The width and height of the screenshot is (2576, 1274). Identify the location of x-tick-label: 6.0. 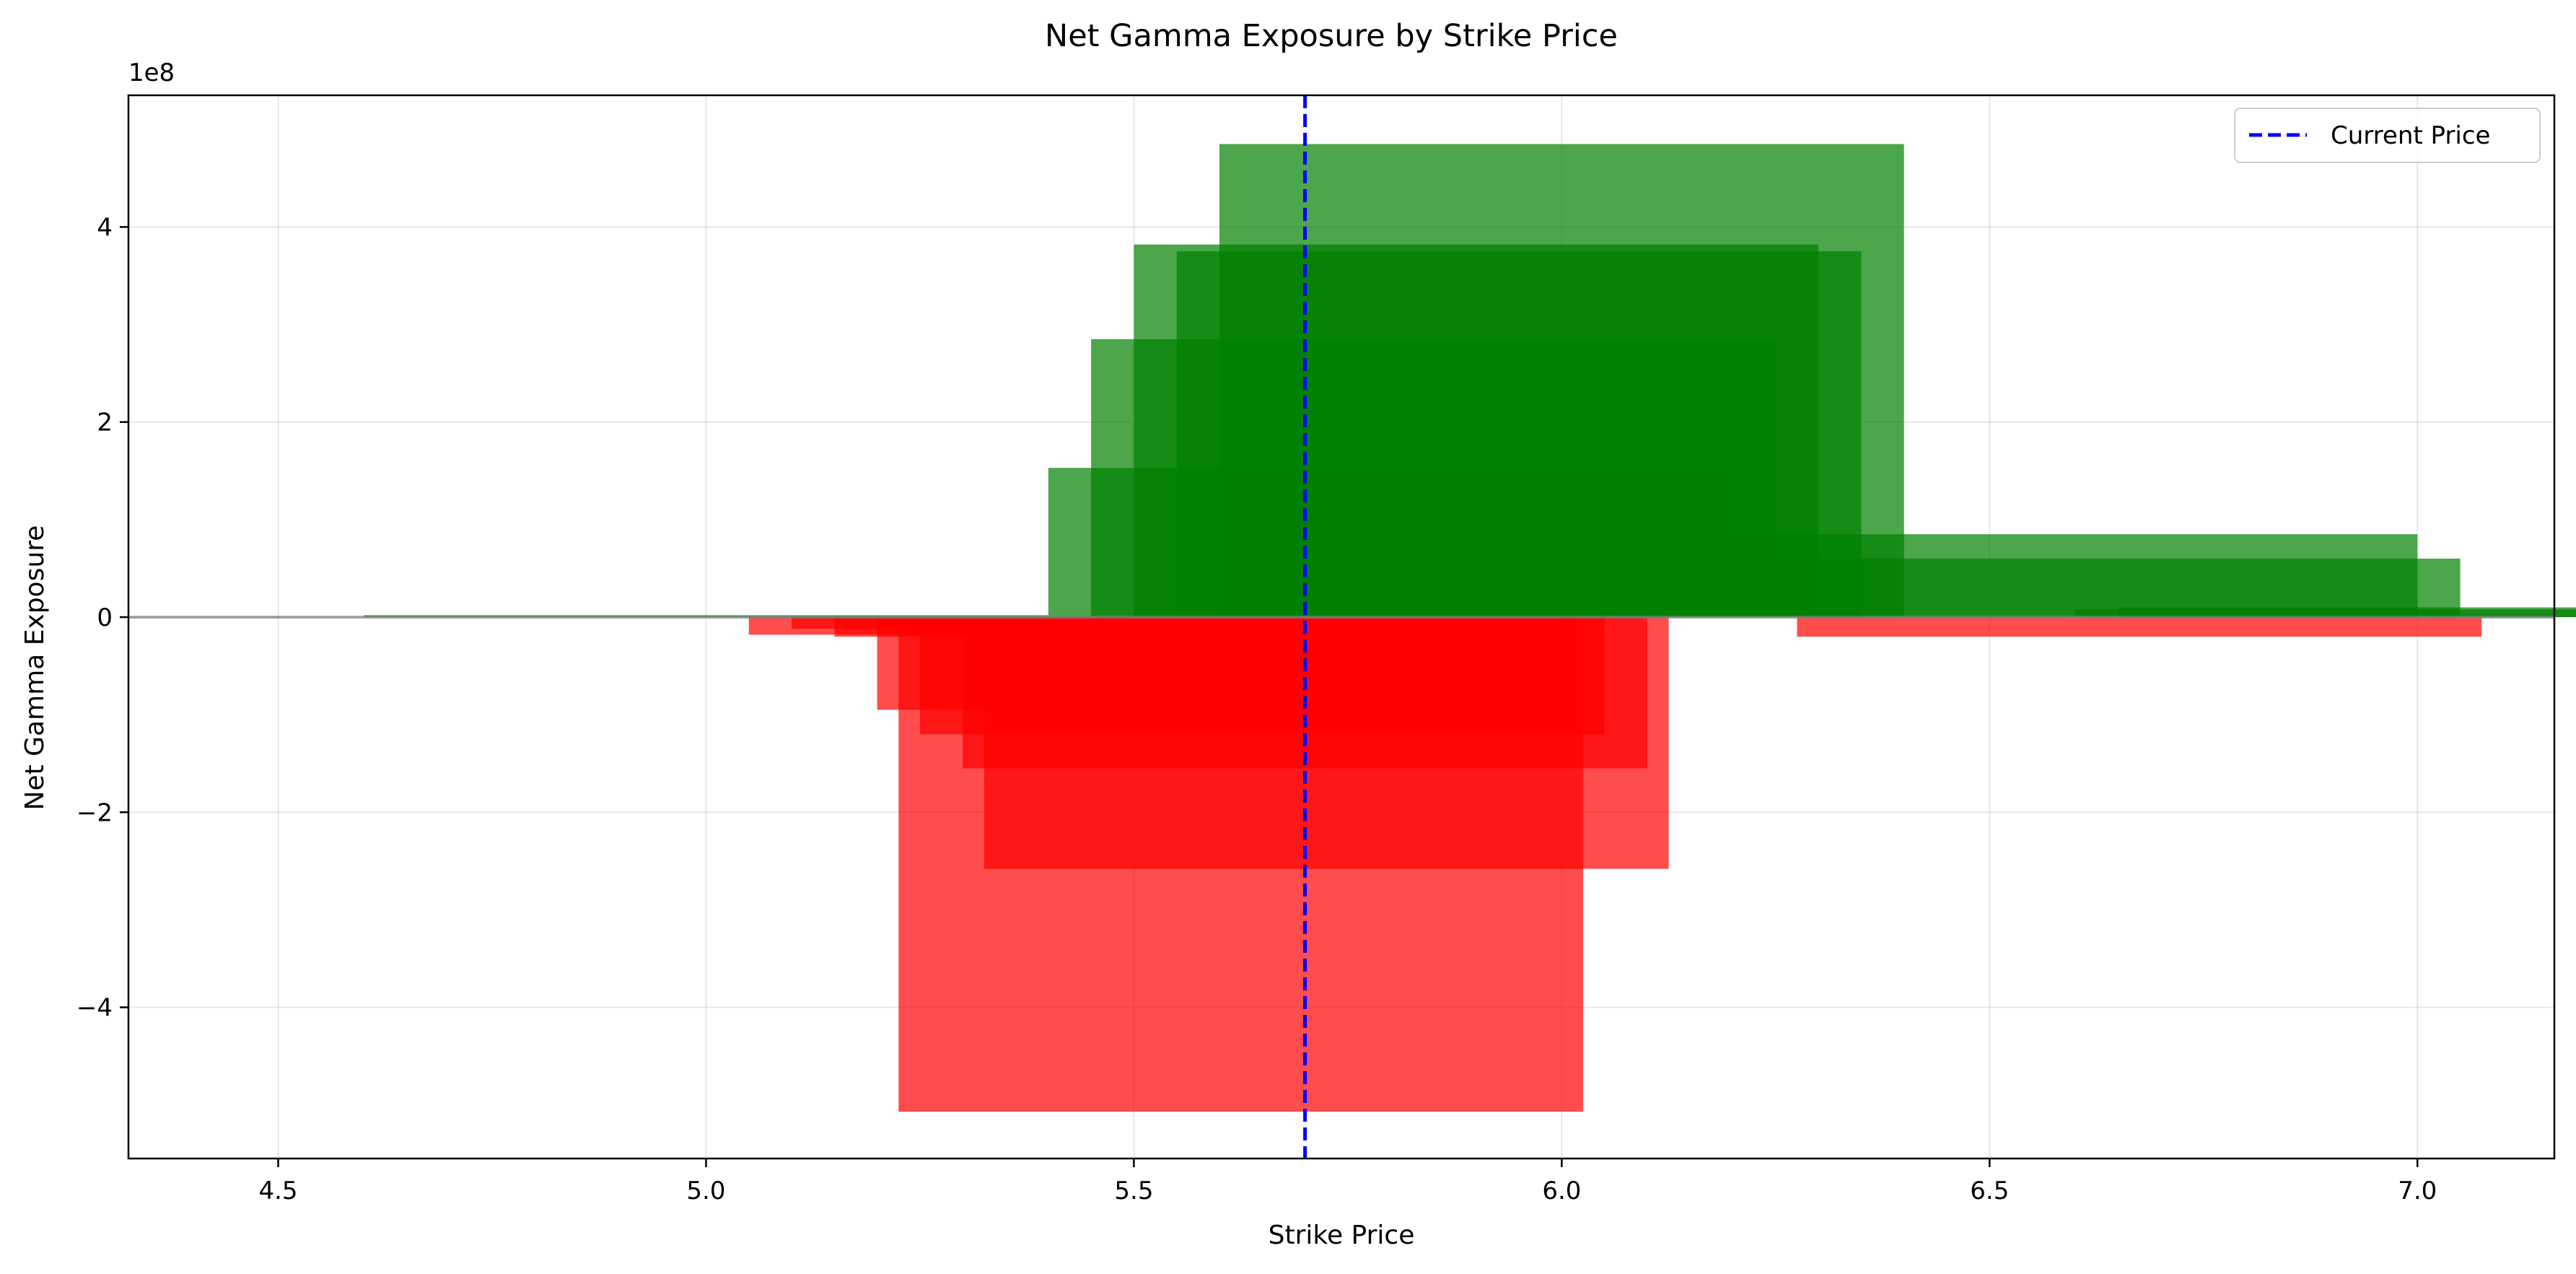
(1561, 1191).